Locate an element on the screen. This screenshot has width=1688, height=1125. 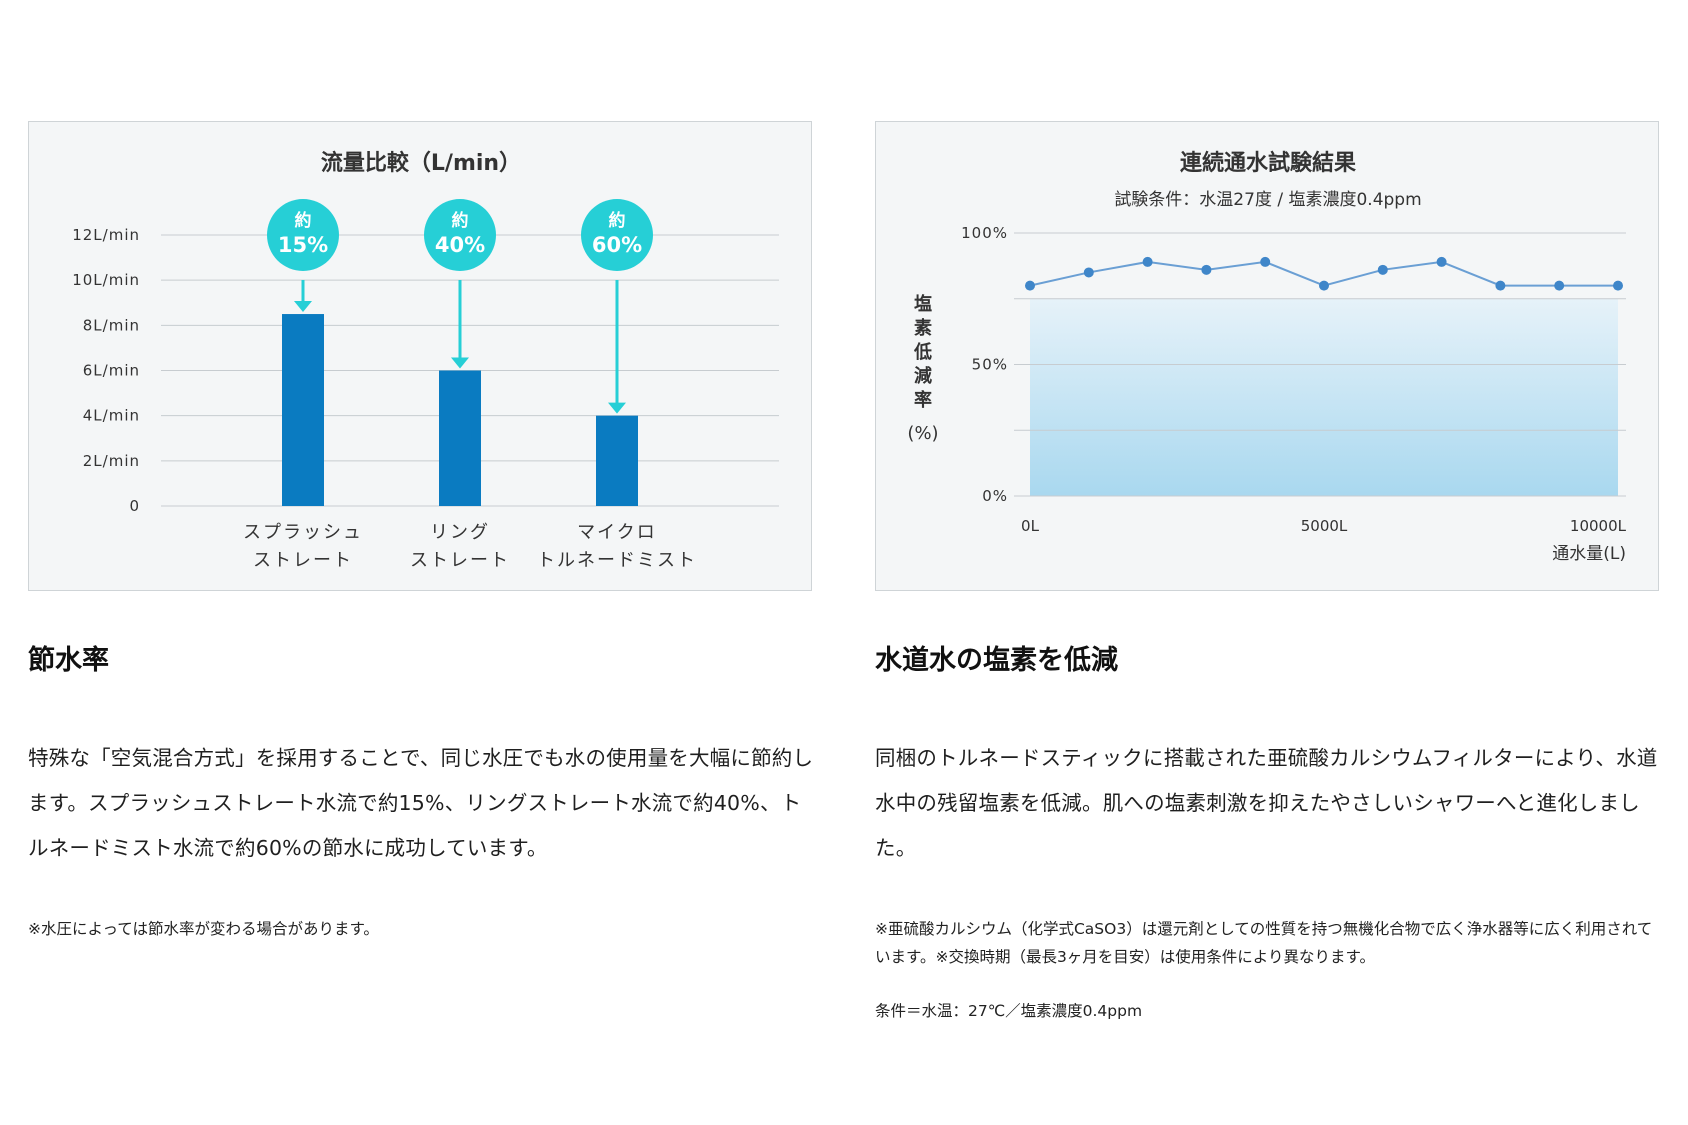
badge-label-value: 15% is located at coordinates (303, 245).